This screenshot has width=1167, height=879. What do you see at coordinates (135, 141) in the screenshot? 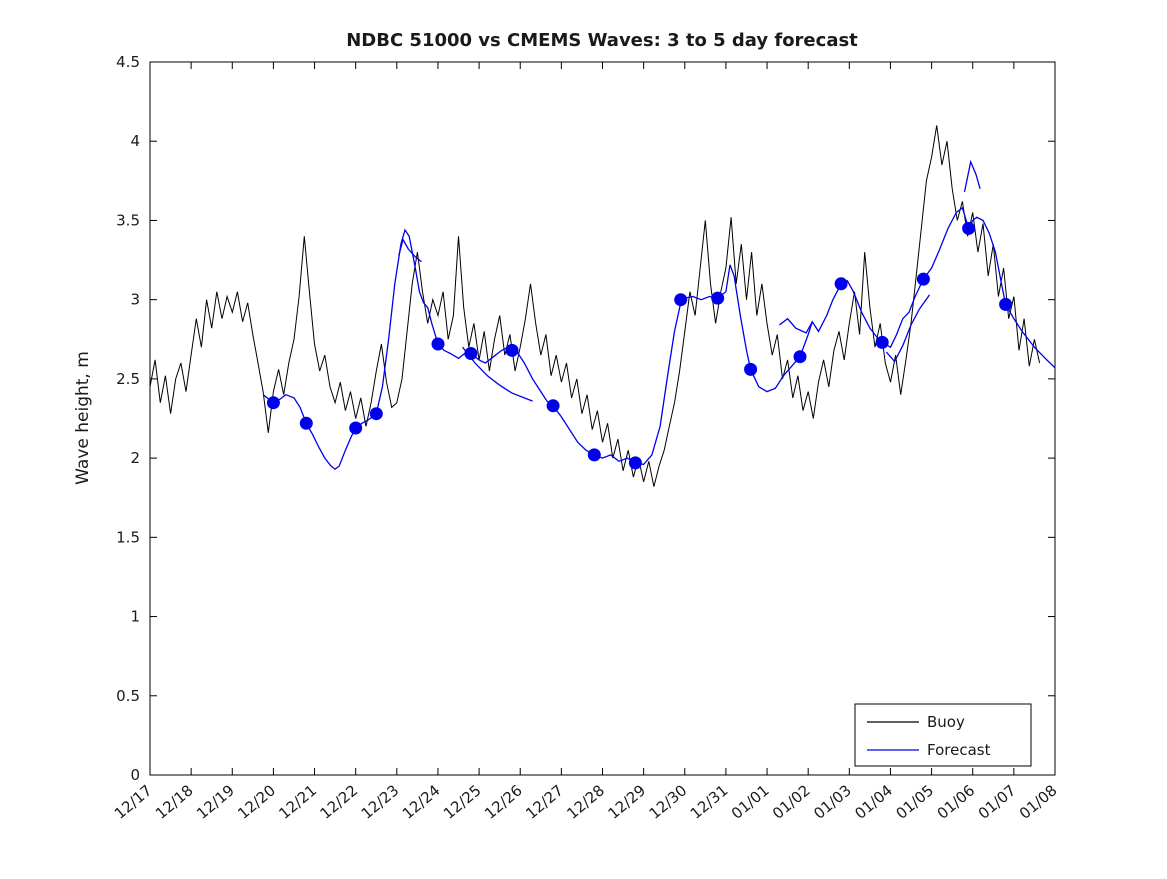
I see `y-tick-label: 4` at bounding box center [135, 141].